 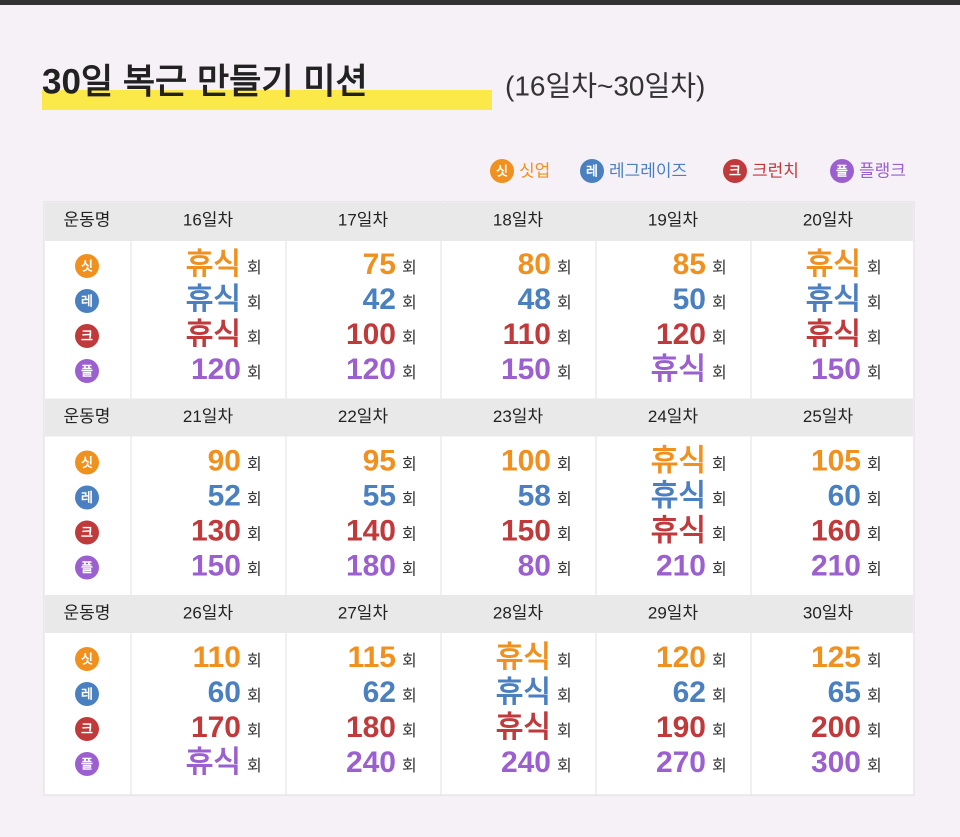 I want to click on title-highlight, so click(x=267, y=100).